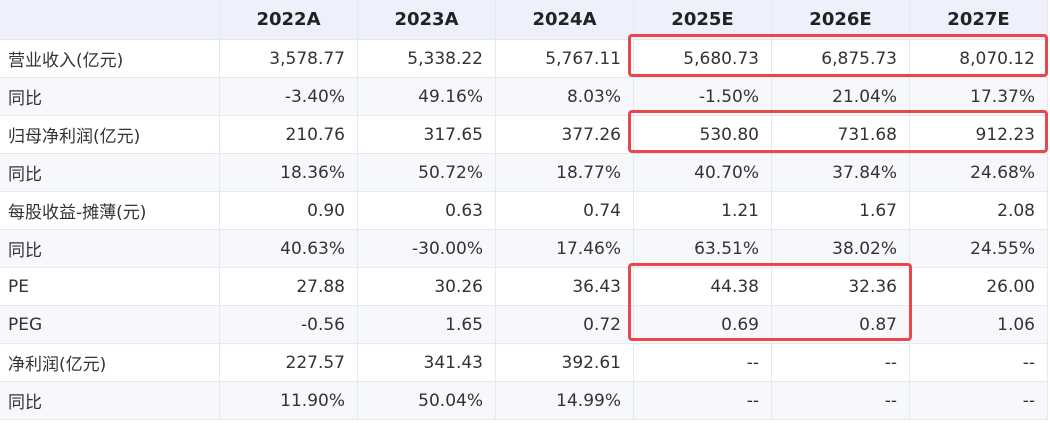 The width and height of the screenshot is (1050, 423). What do you see at coordinates (565, 324) in the screenshot?
I see `value-cell: 0.72` at bounding box center [565, 324].